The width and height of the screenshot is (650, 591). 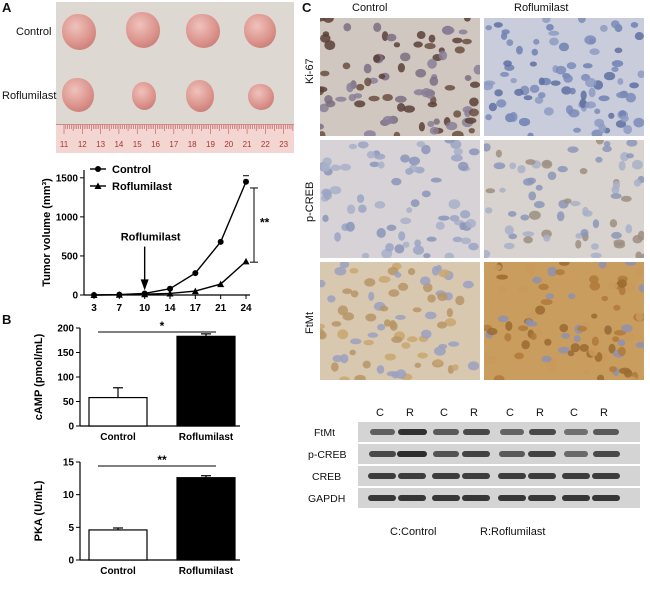 I want to click on ruler-tick-label: 12, so click(x=82, y=144).